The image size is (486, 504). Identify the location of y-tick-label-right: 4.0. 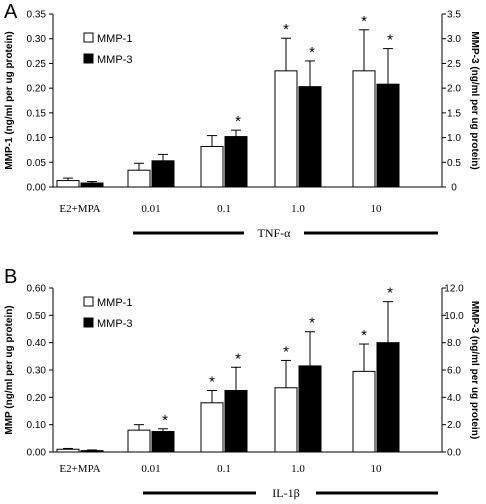
(454, 398).